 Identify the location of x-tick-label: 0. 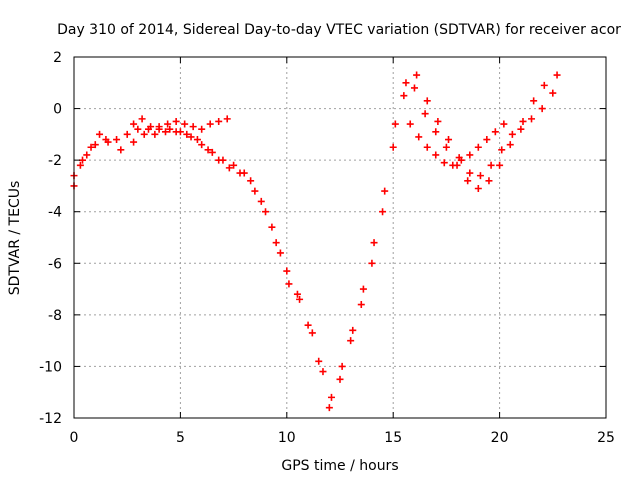
(74, 438).